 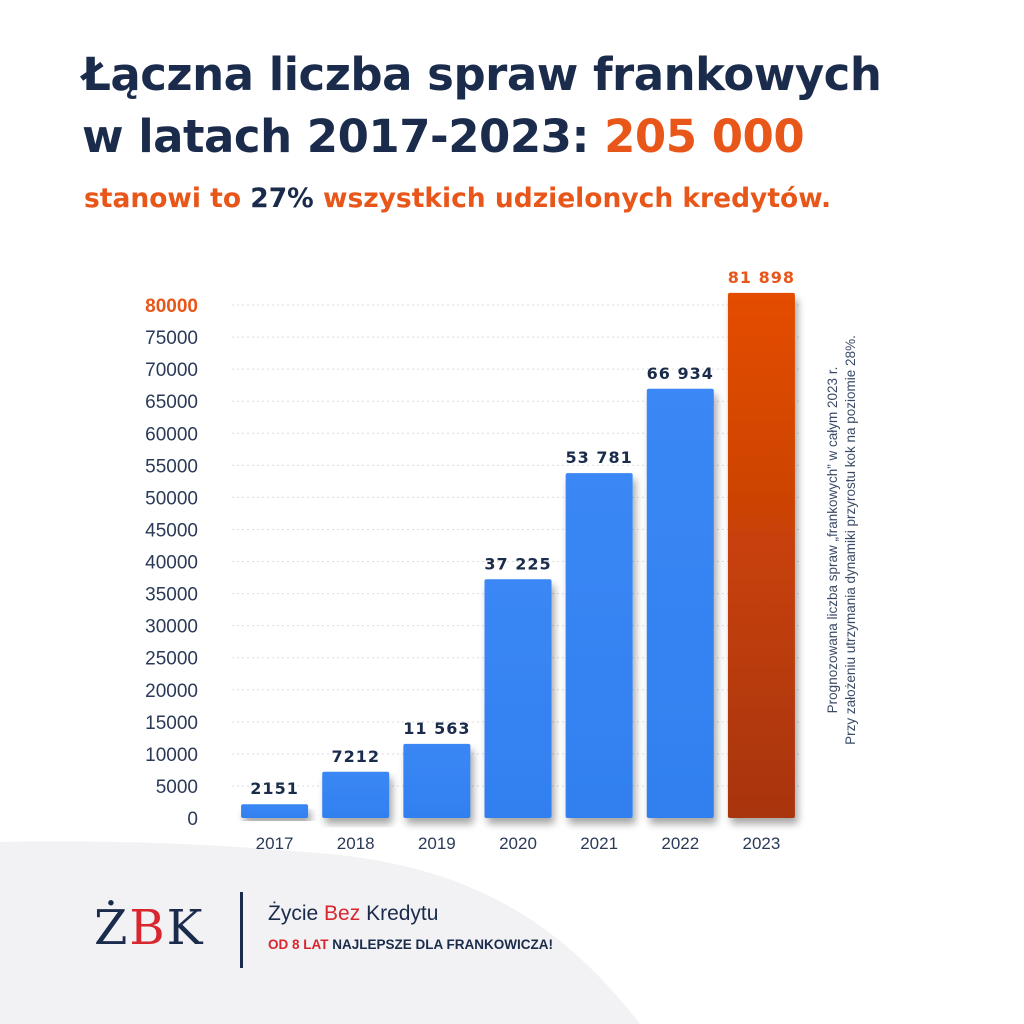 What do you see at coordinates (356, 794) in the screenshot?
I see `bar-2018` at bounding box center [356, 794].